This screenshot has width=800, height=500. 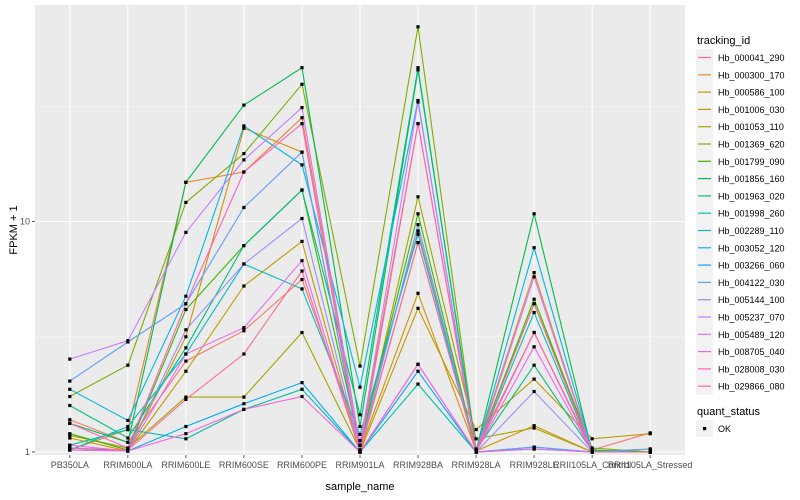 I want to click on x-tick-label: RRII105LA_Stressed, so click(x=650, y=465).